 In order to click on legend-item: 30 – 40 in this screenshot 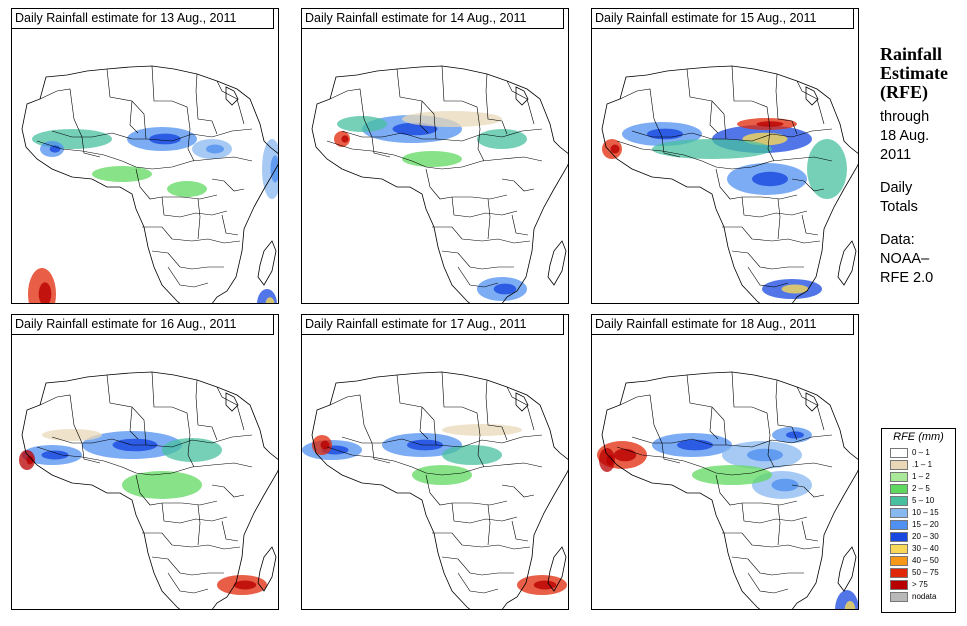, I will do `click(922, 549)`.